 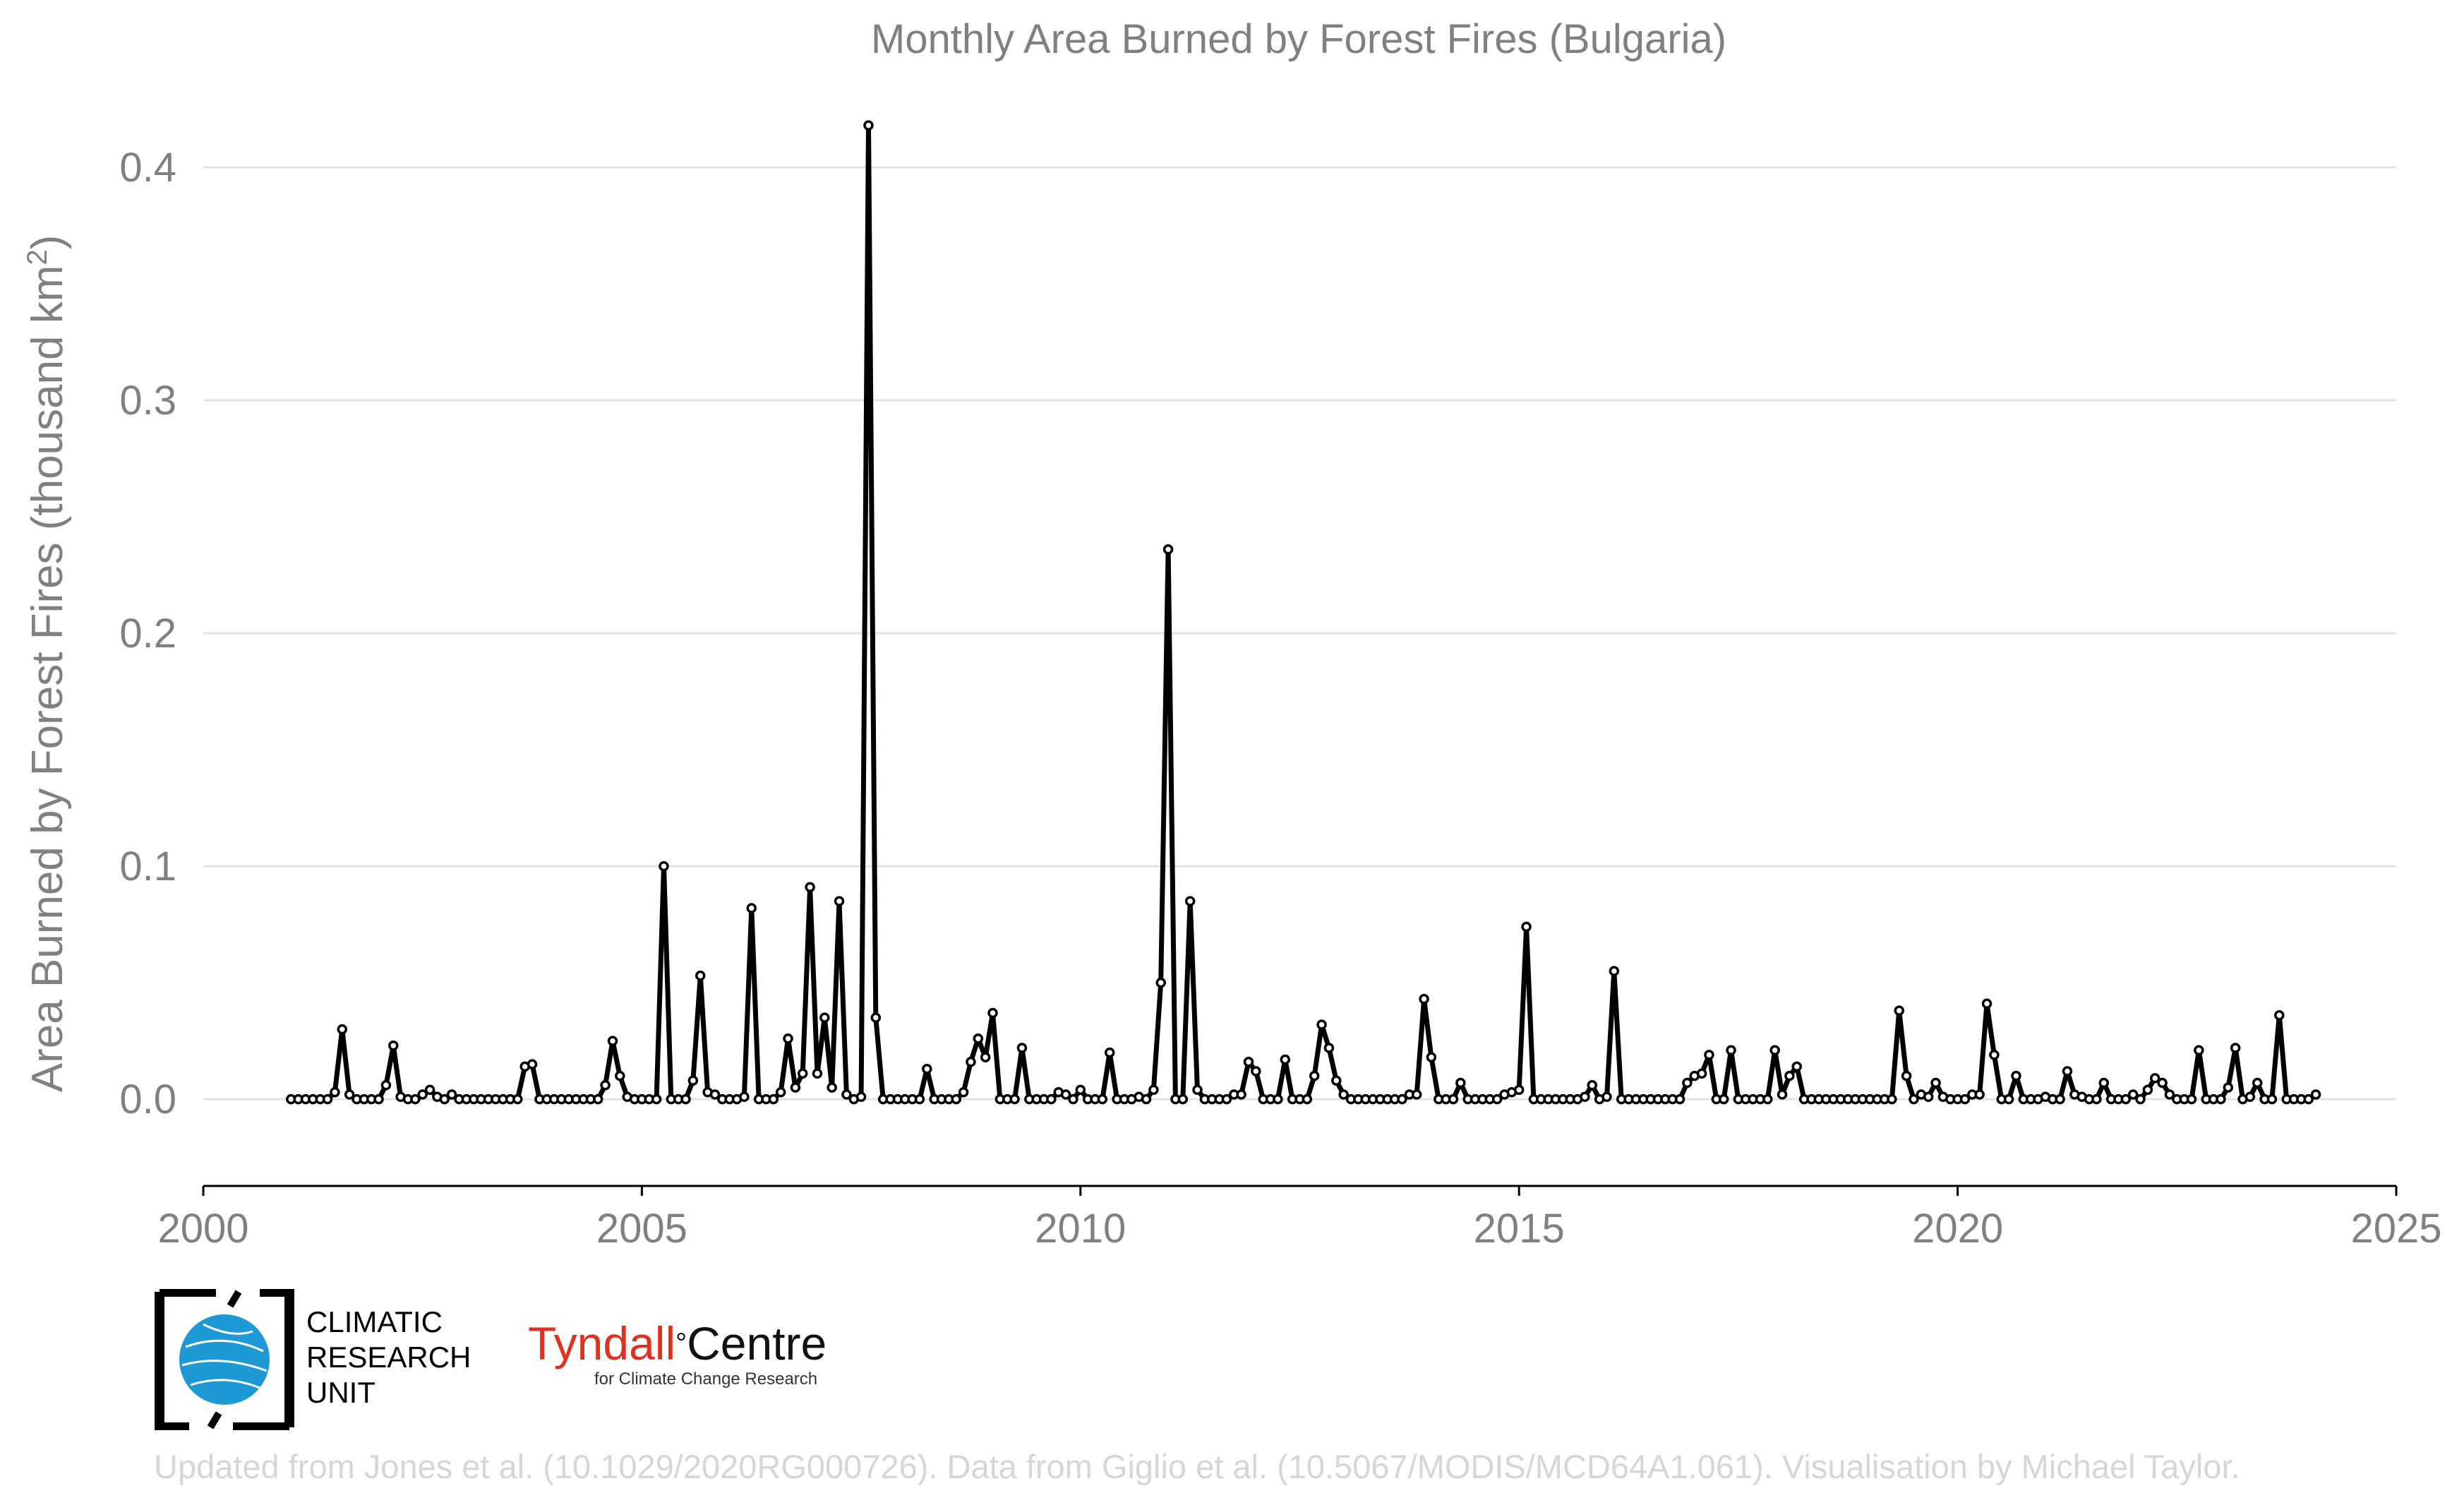 What do you see at coordinates (374, 1321) in the screenshot?
I see `cru-line-1: CLIMATIC` at bounding box center [374, 1321].